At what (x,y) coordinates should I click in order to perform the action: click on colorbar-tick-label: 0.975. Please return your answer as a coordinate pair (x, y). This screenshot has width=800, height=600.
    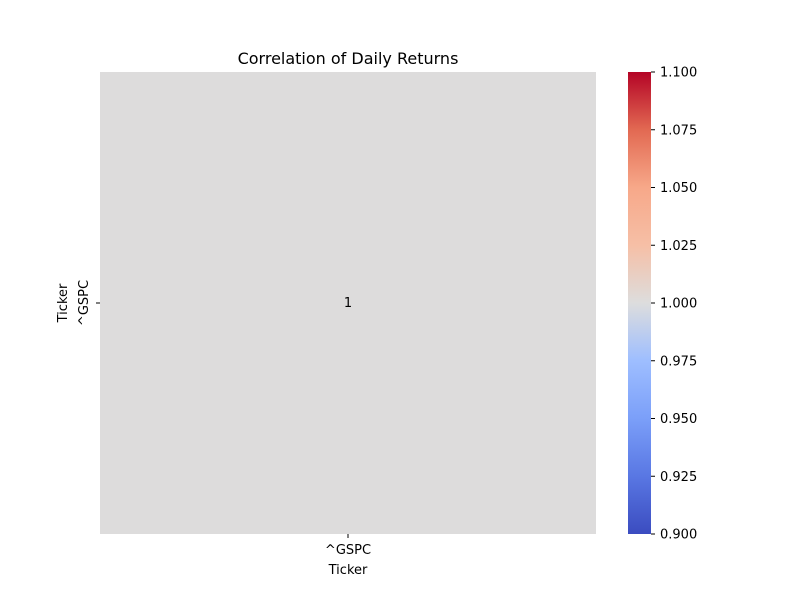
    Looking at the image, I should click on (678, 361).